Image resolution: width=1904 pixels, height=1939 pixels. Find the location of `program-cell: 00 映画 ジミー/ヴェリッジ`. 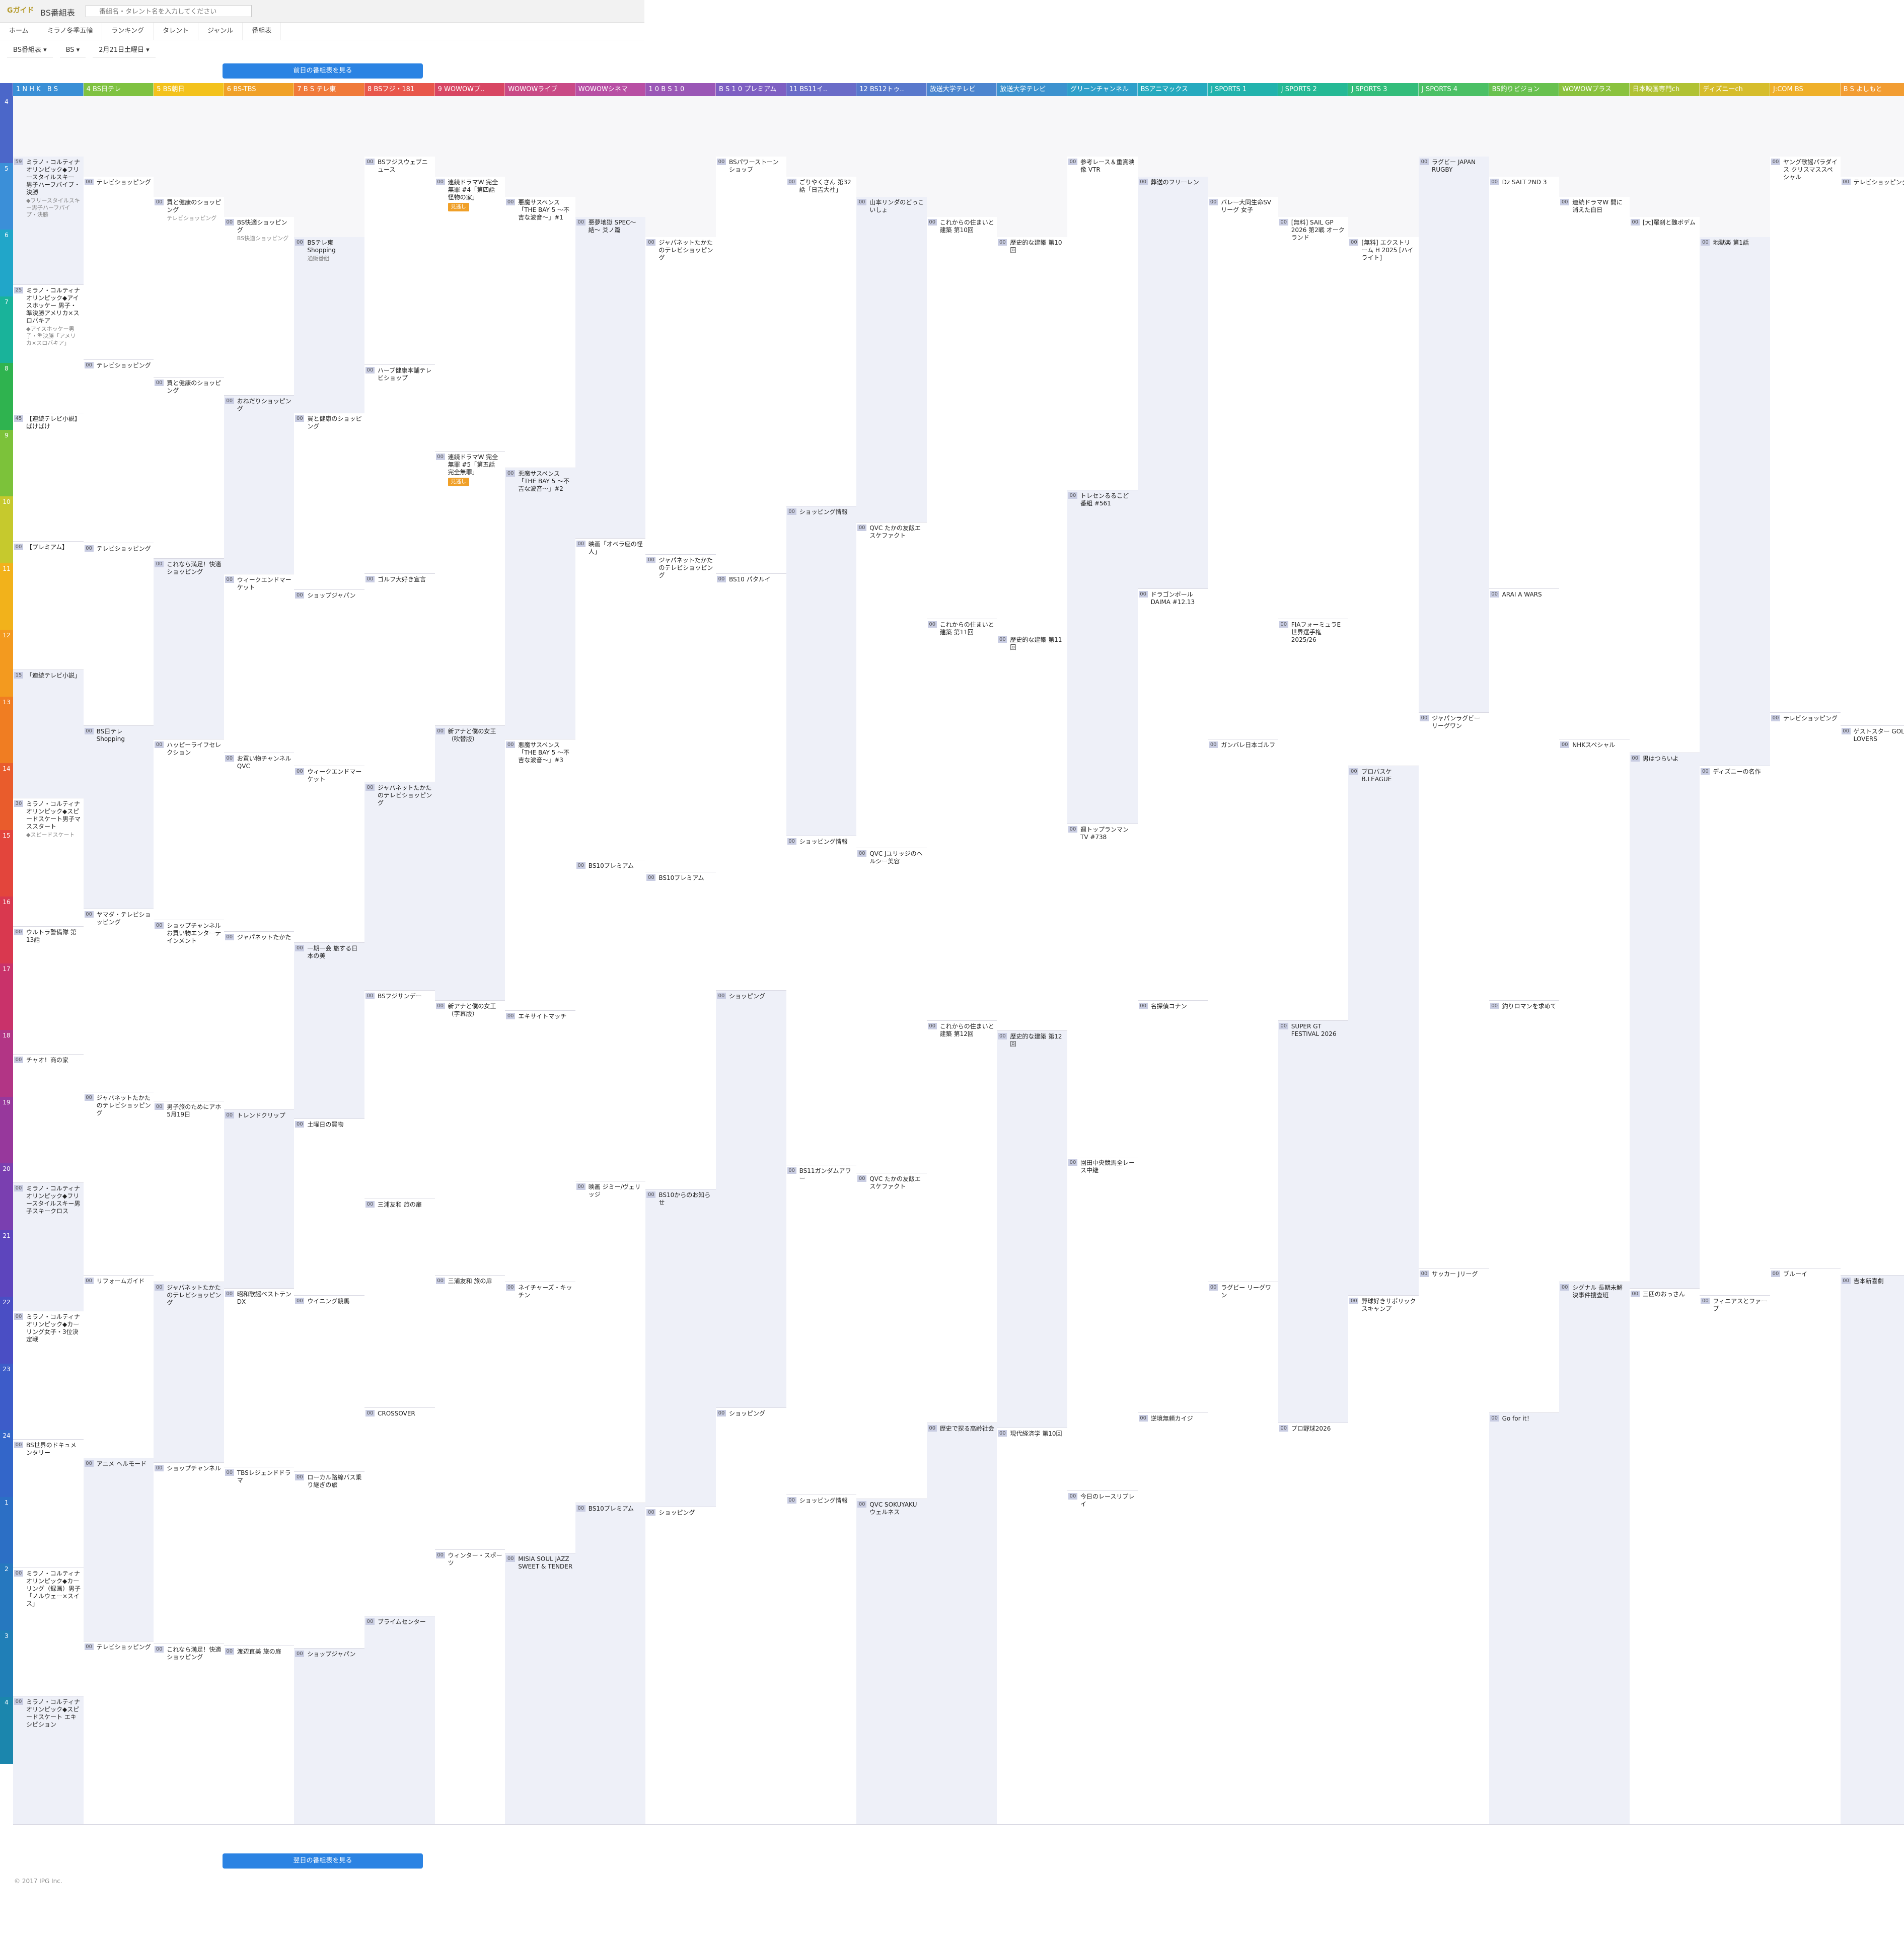

program-cell: 00 映画 ジミー/ヴェリッジ is located at coordinates (610, 1343).